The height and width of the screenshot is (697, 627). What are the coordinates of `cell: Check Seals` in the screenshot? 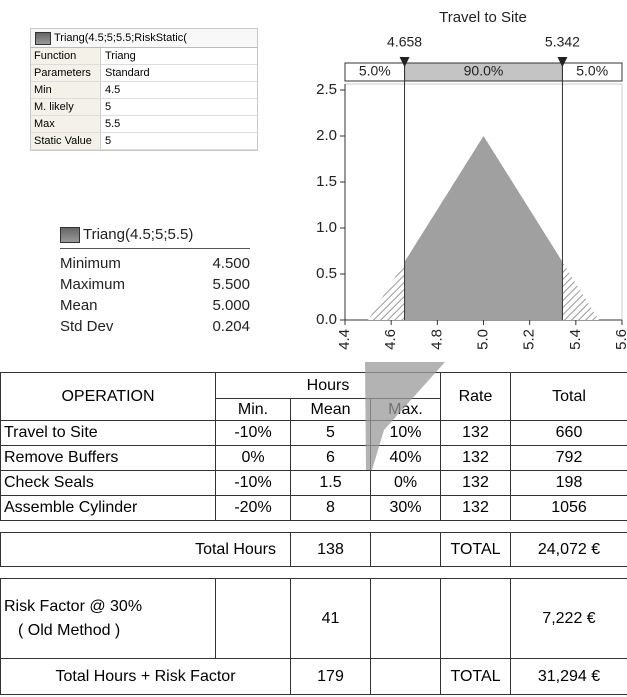 It's located at (108, 483).